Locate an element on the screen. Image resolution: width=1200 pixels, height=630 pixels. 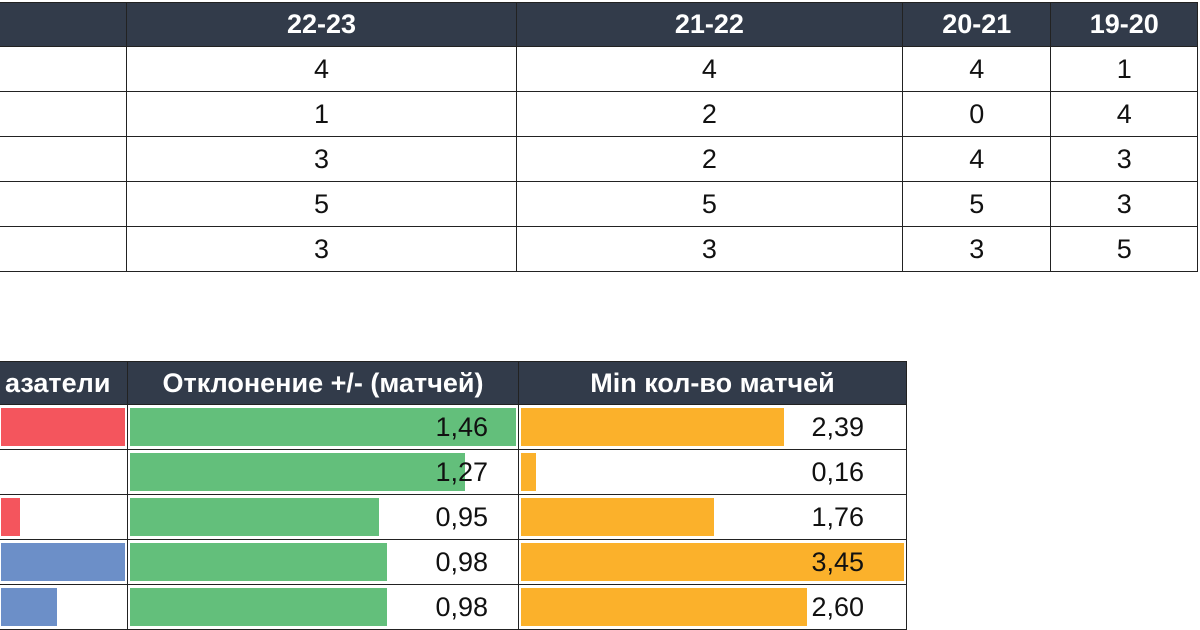
header-indicators: азатели is located at coordinates (64, 383).